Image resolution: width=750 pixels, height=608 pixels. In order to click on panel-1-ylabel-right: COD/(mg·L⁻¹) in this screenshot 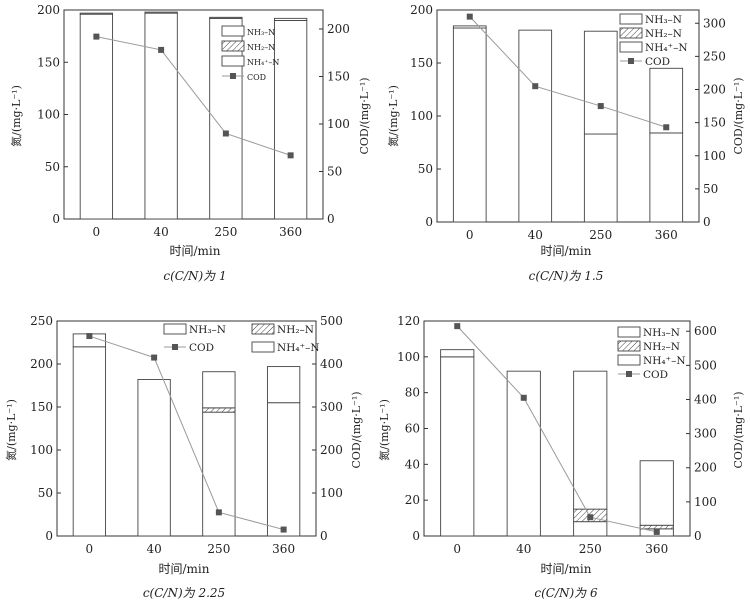, I will do `click(364, 115)`.